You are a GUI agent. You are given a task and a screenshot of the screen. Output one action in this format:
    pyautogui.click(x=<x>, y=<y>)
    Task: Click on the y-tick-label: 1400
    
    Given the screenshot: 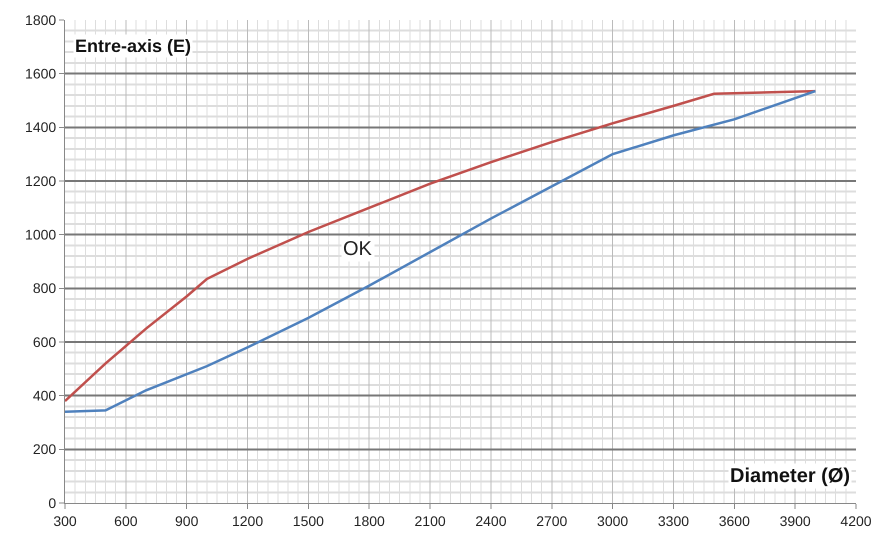 What is the action you would take?
    pyautogui.click(x=40, y=127)
    